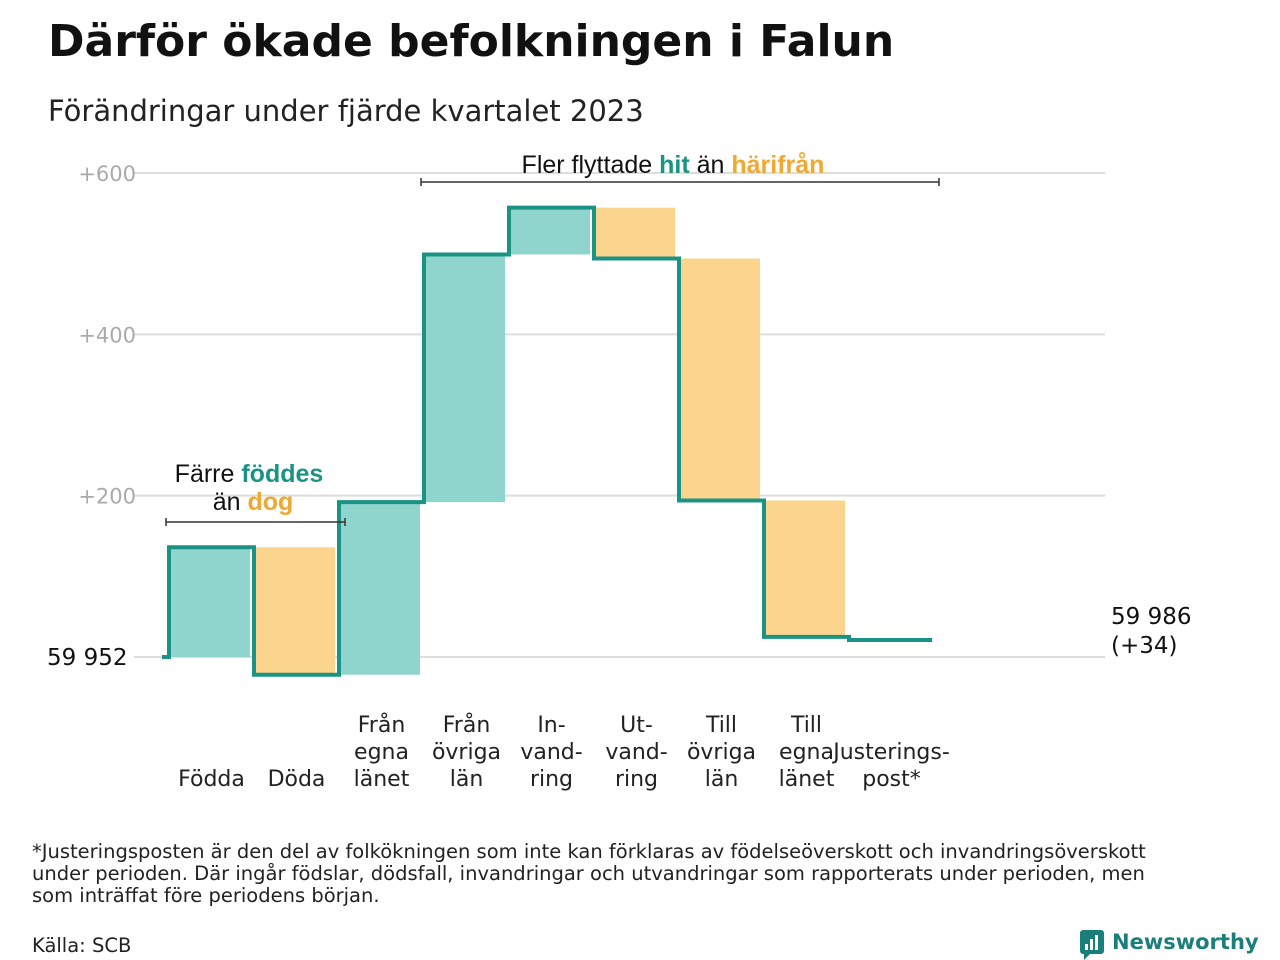  Describe the element at coordinates (719, 379) in the screenshot. I see `bar-tillövrigalän` at that location.